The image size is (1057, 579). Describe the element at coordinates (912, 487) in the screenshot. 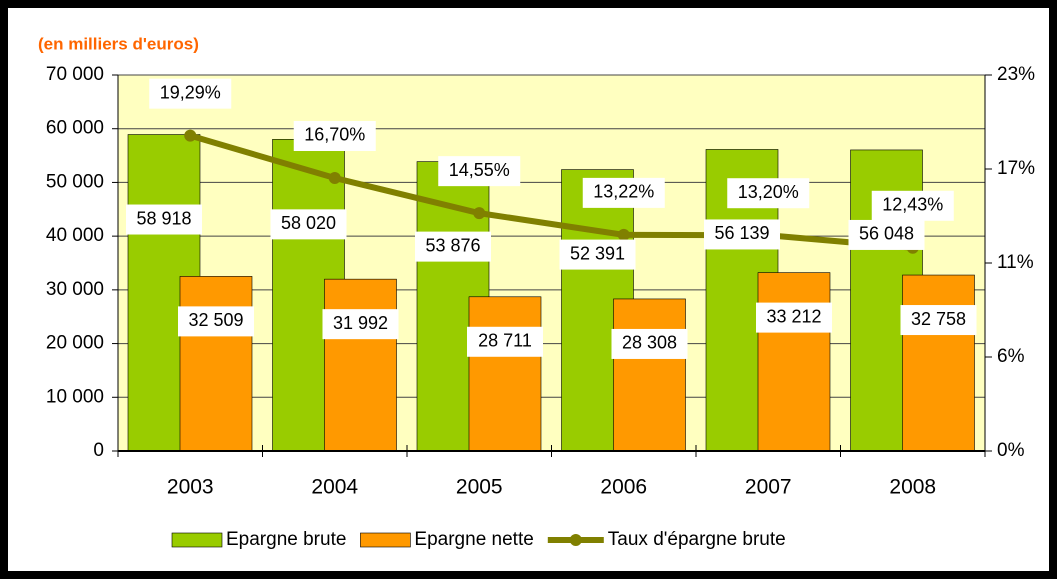

I see `x-tick-label: 2008` at that location.